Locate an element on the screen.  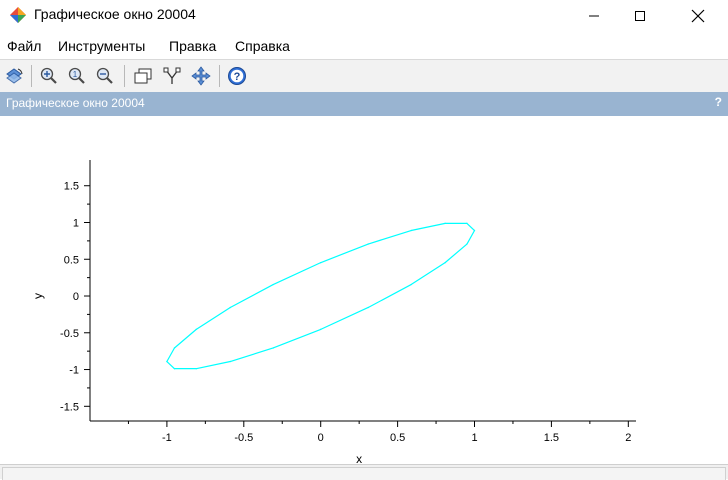
title-bar: Графическое окно 20004 is located at coordinates (364, 15).